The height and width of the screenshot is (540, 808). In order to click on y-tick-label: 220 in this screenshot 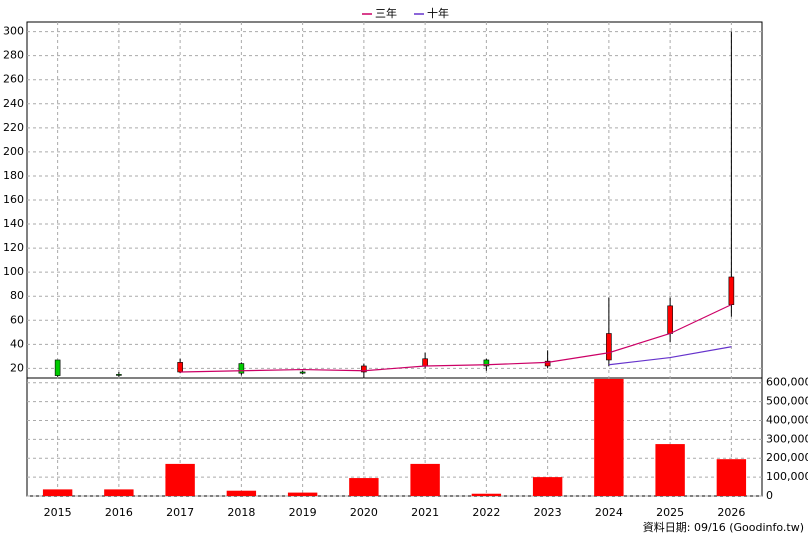, I will do `click(13, 127)`.